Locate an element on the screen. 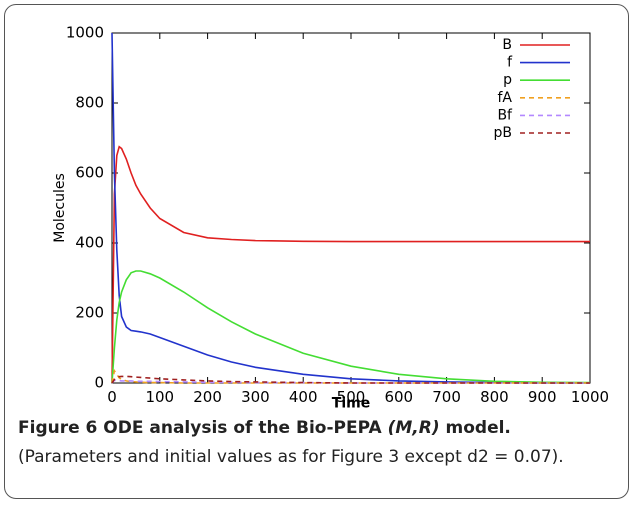 Image resolution: width=635 pixels, height=505 pixels. x-axis-label: Time is located at coordinates (351, 403).